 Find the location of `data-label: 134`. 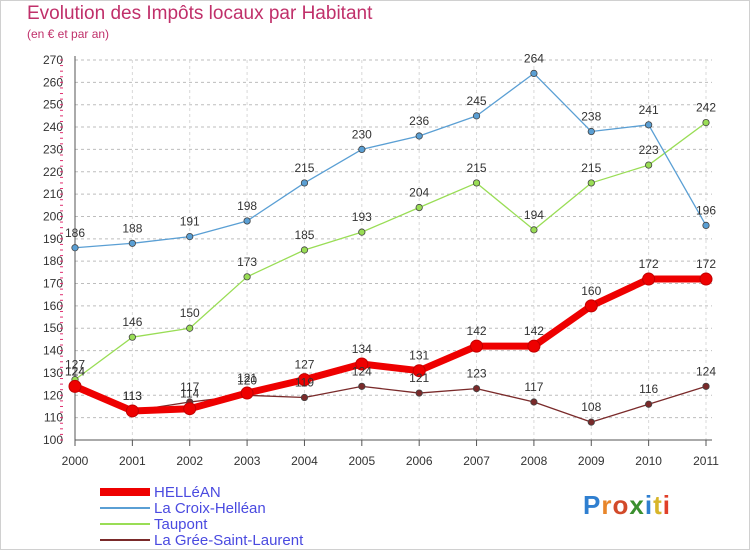

data-label: 134 is located at coordinates (362, 349).